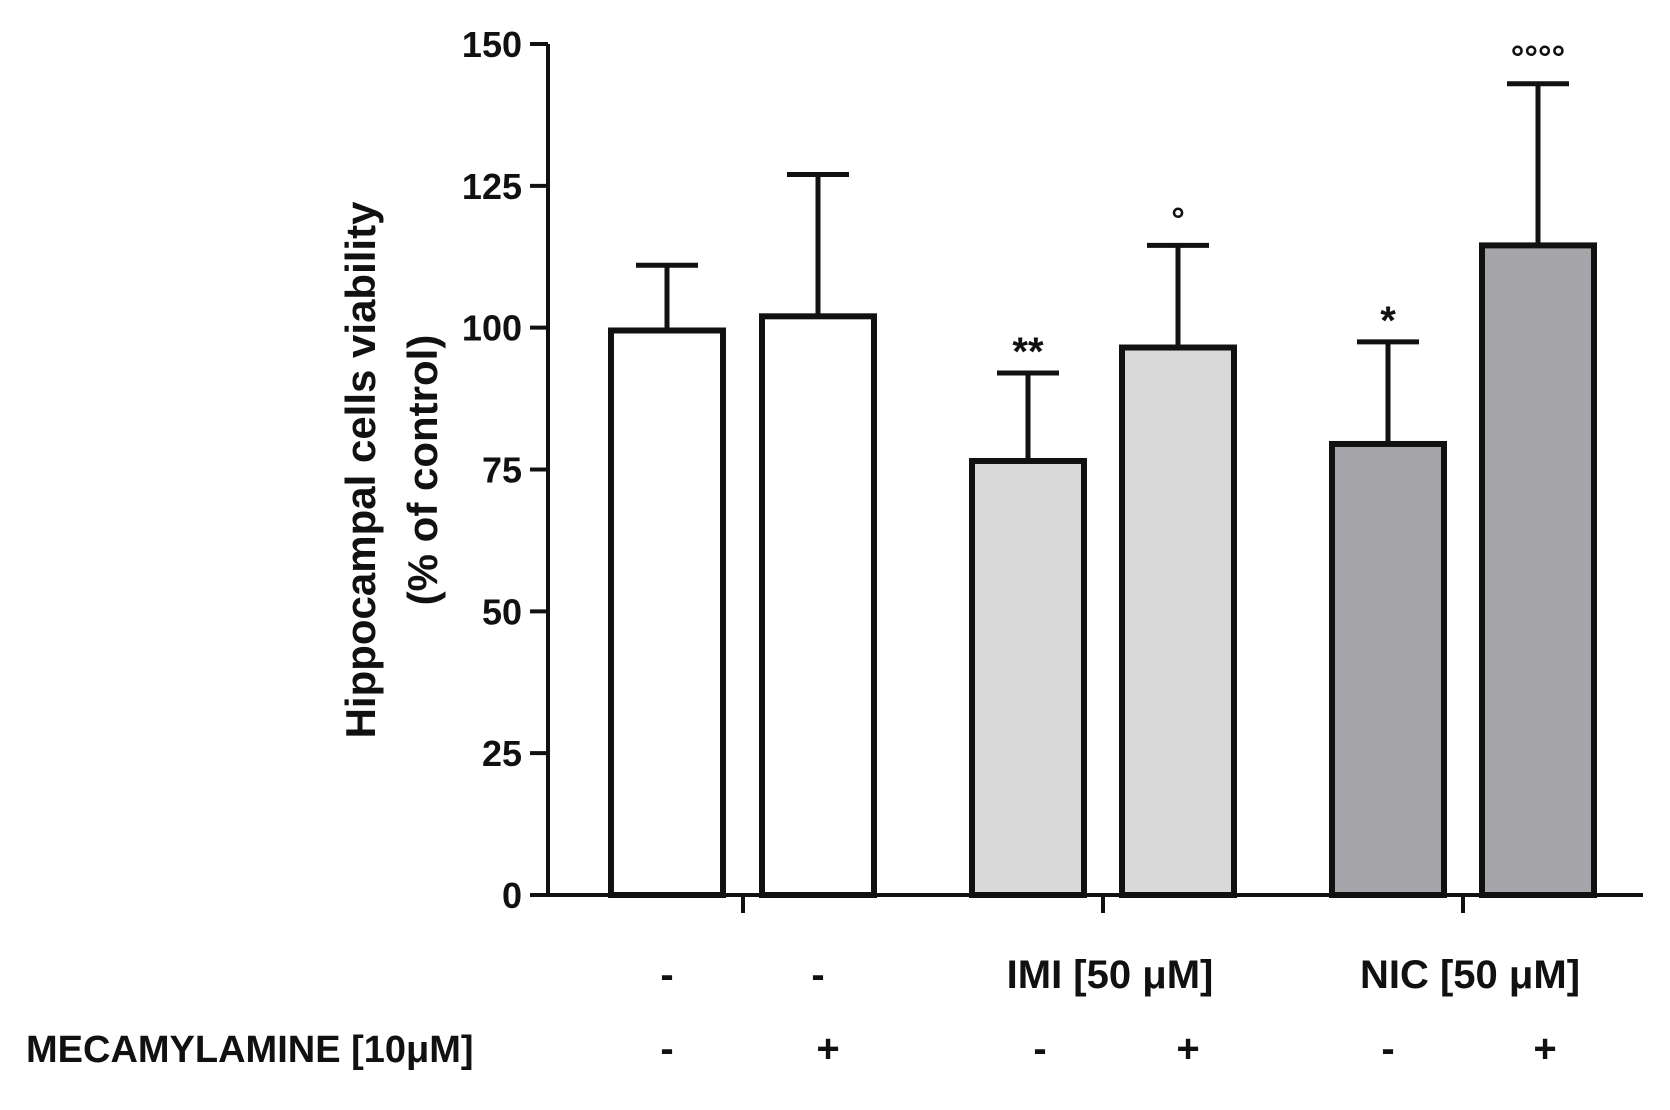  Describe the element at coordinates (1538, 59) in the screenshot. I see `significance-marker: °°°°` at that location.